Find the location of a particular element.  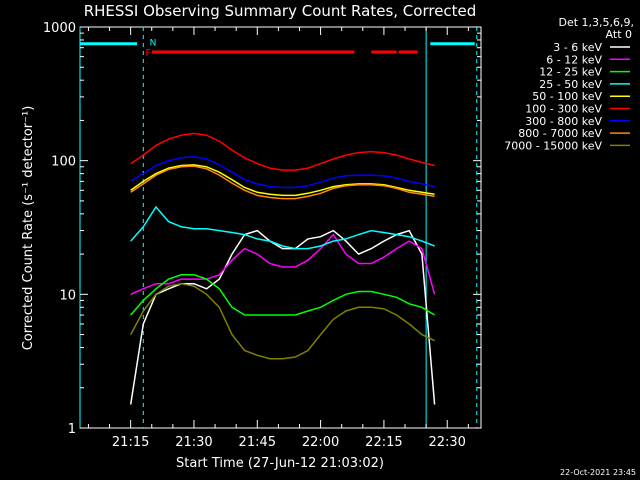

night-flag-label: N is located at coordinates (153, 44).